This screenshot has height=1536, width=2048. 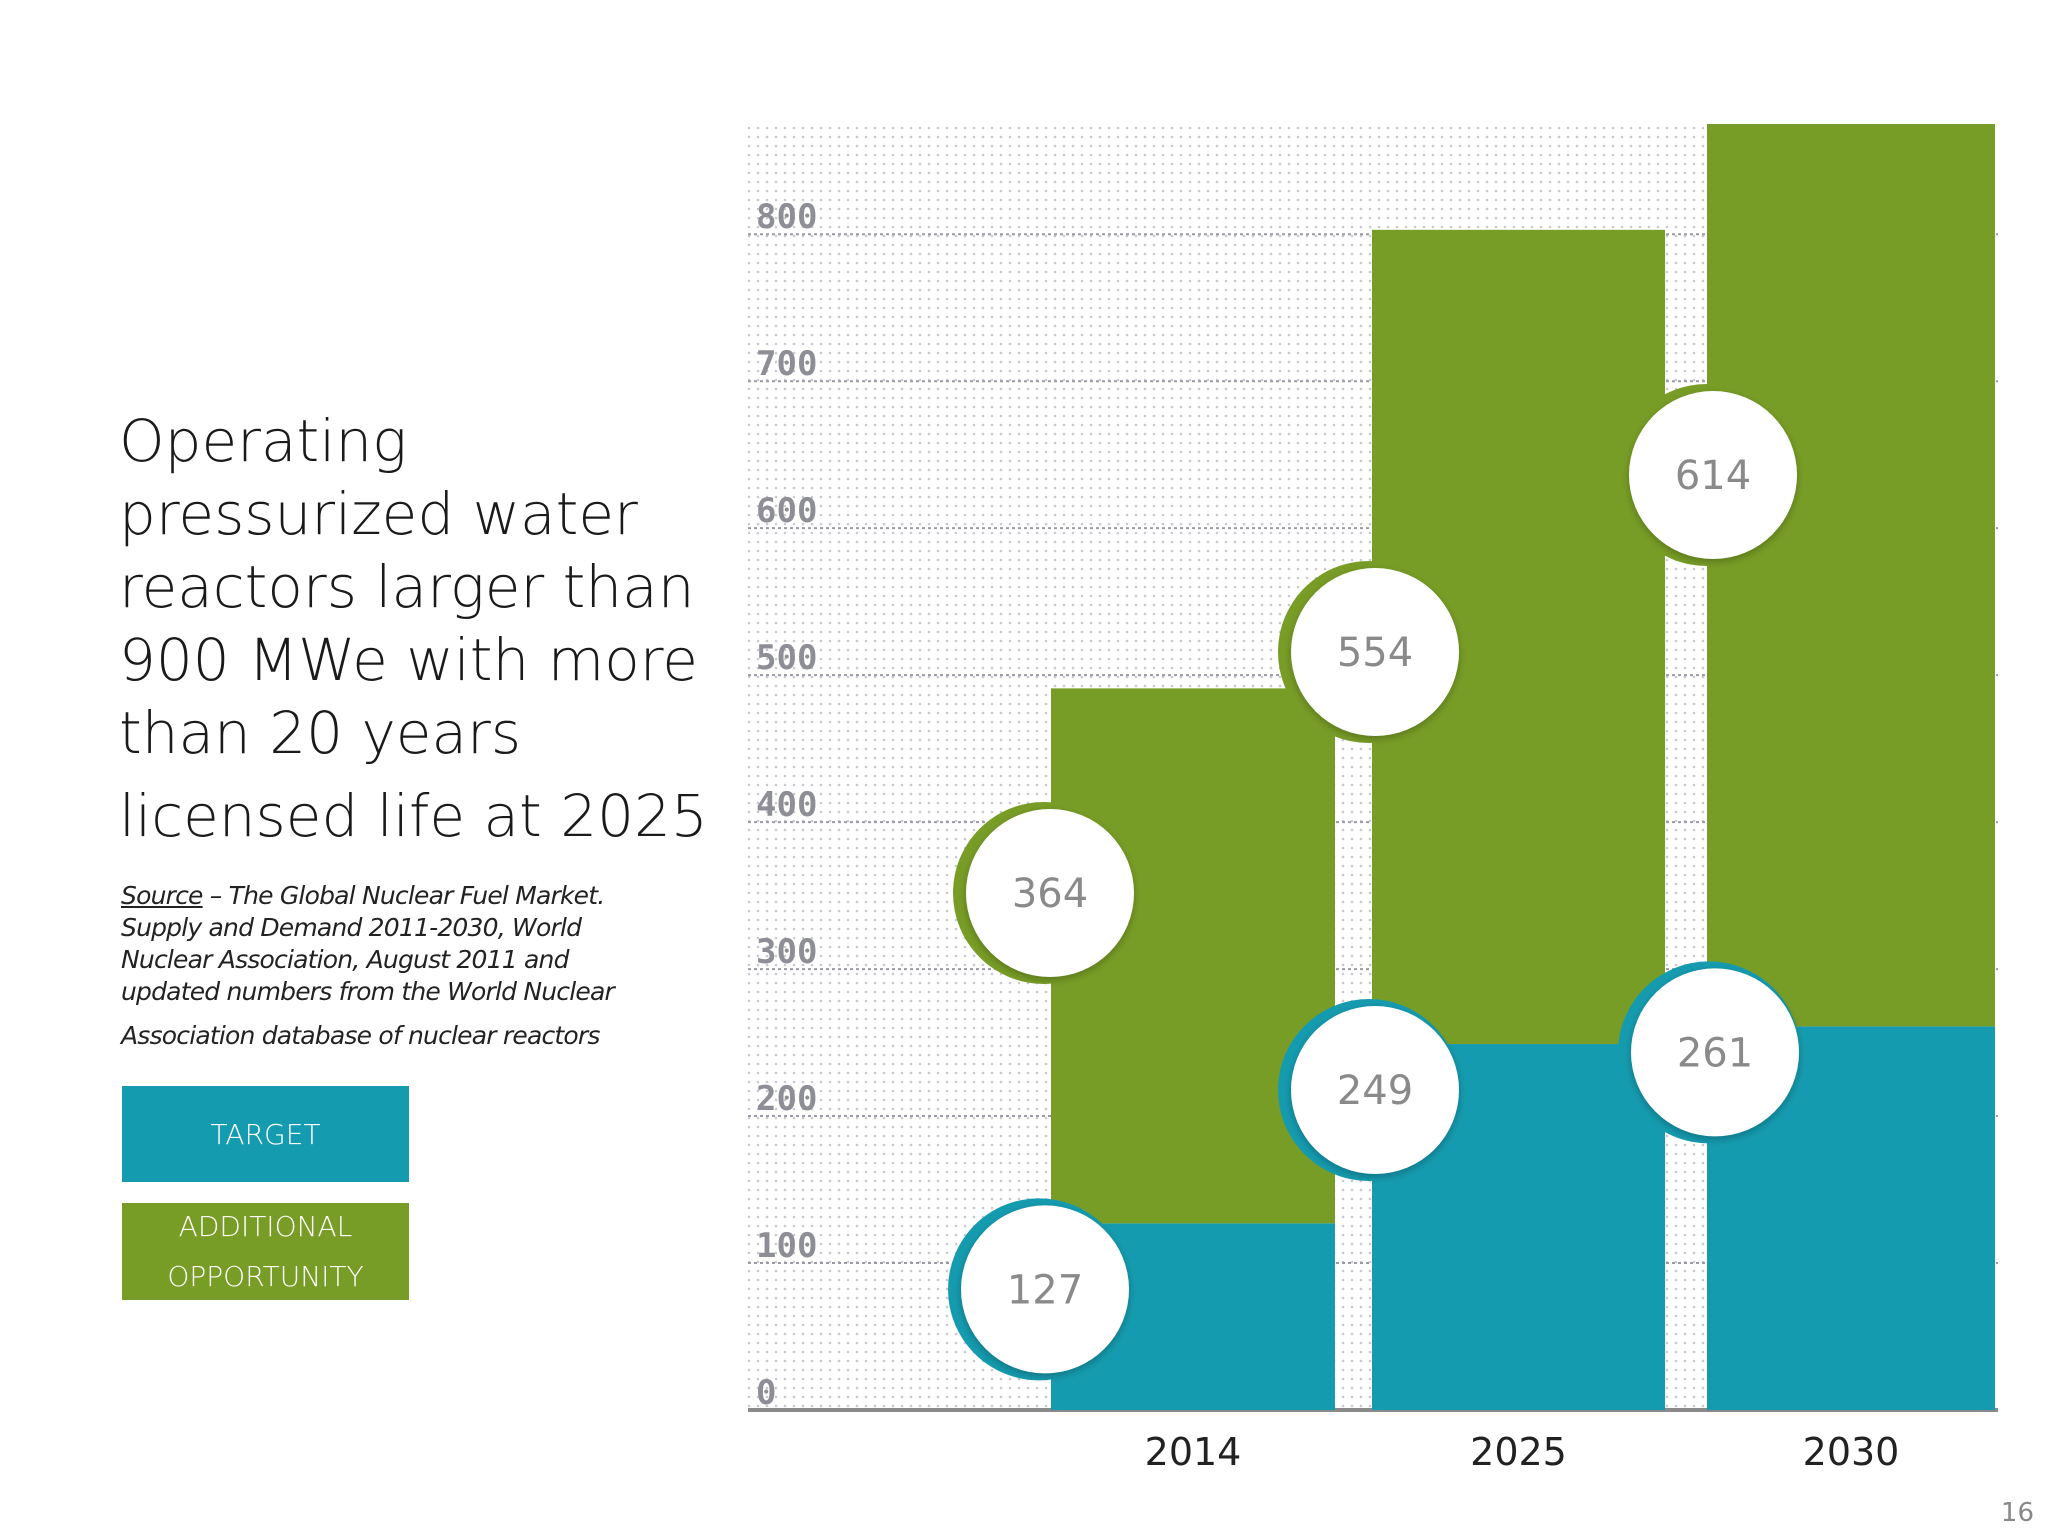 I want to click on data-label-target-2030: 261, so click(x=1709, y=1052).